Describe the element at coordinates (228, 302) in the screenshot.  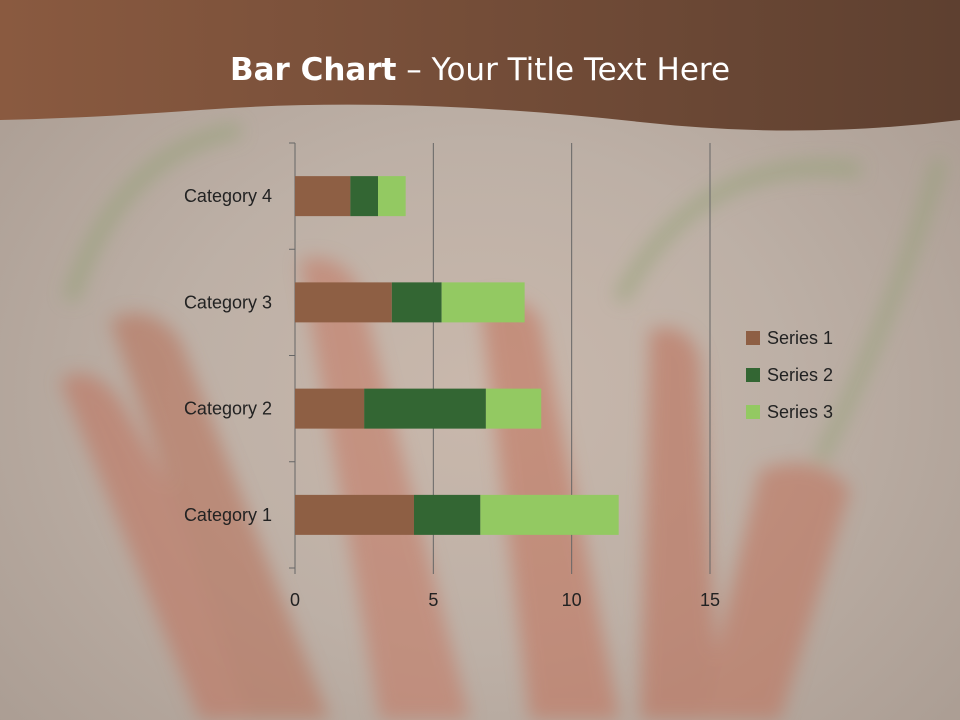
I see `category-label: Category 3` at that location.